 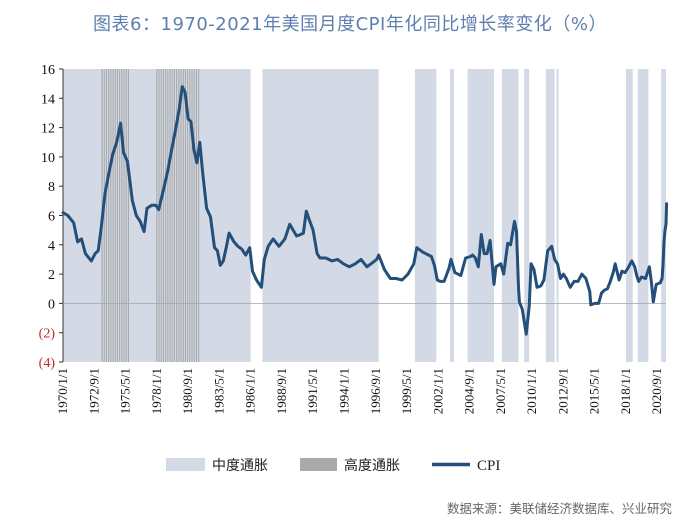 I want to click on y-tick-label: 14, so click(x=48, y=99).